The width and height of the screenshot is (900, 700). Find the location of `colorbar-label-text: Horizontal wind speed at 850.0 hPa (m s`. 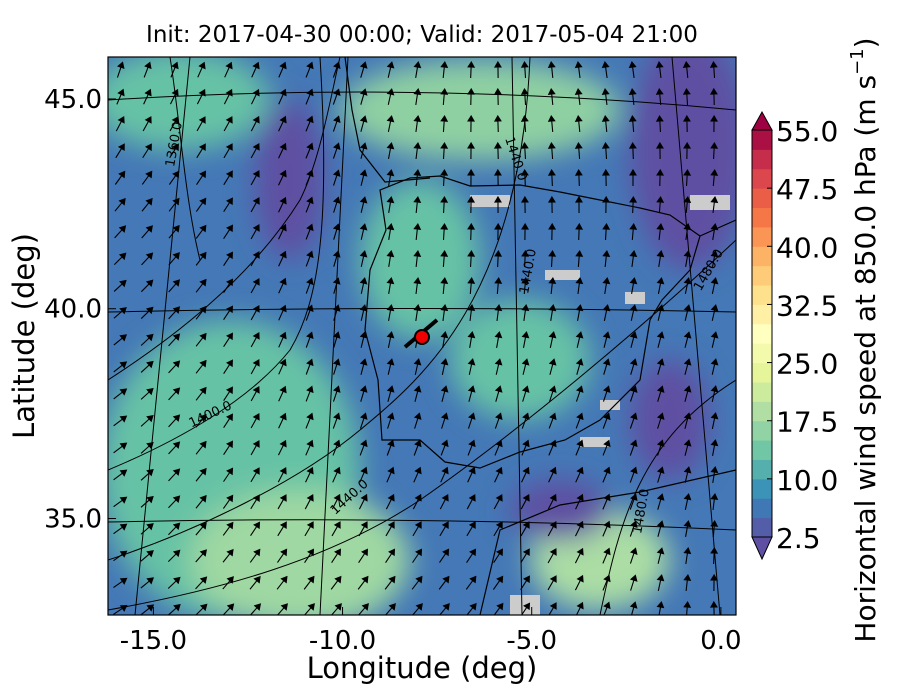

colorbar-label-text: Horizontal wind speed at 850.0 hPa (m s is located at coordinates (865, 359).